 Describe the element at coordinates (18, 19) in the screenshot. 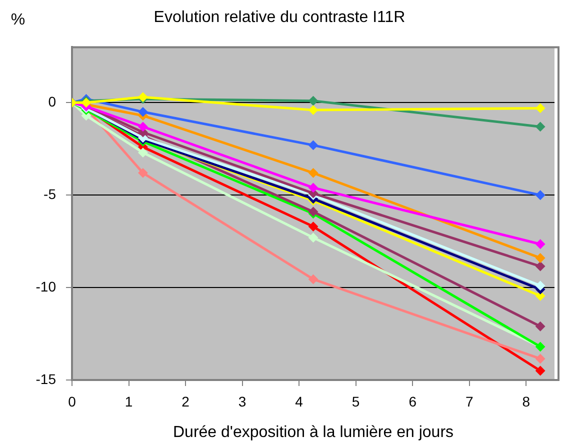

I see `y-axis-title: %` at that location.